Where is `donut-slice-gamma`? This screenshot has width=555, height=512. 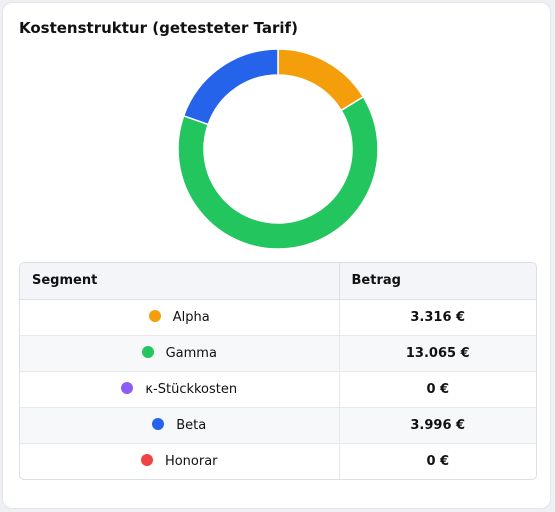
donut-slice-gamma is located at coordinates (278, 172).